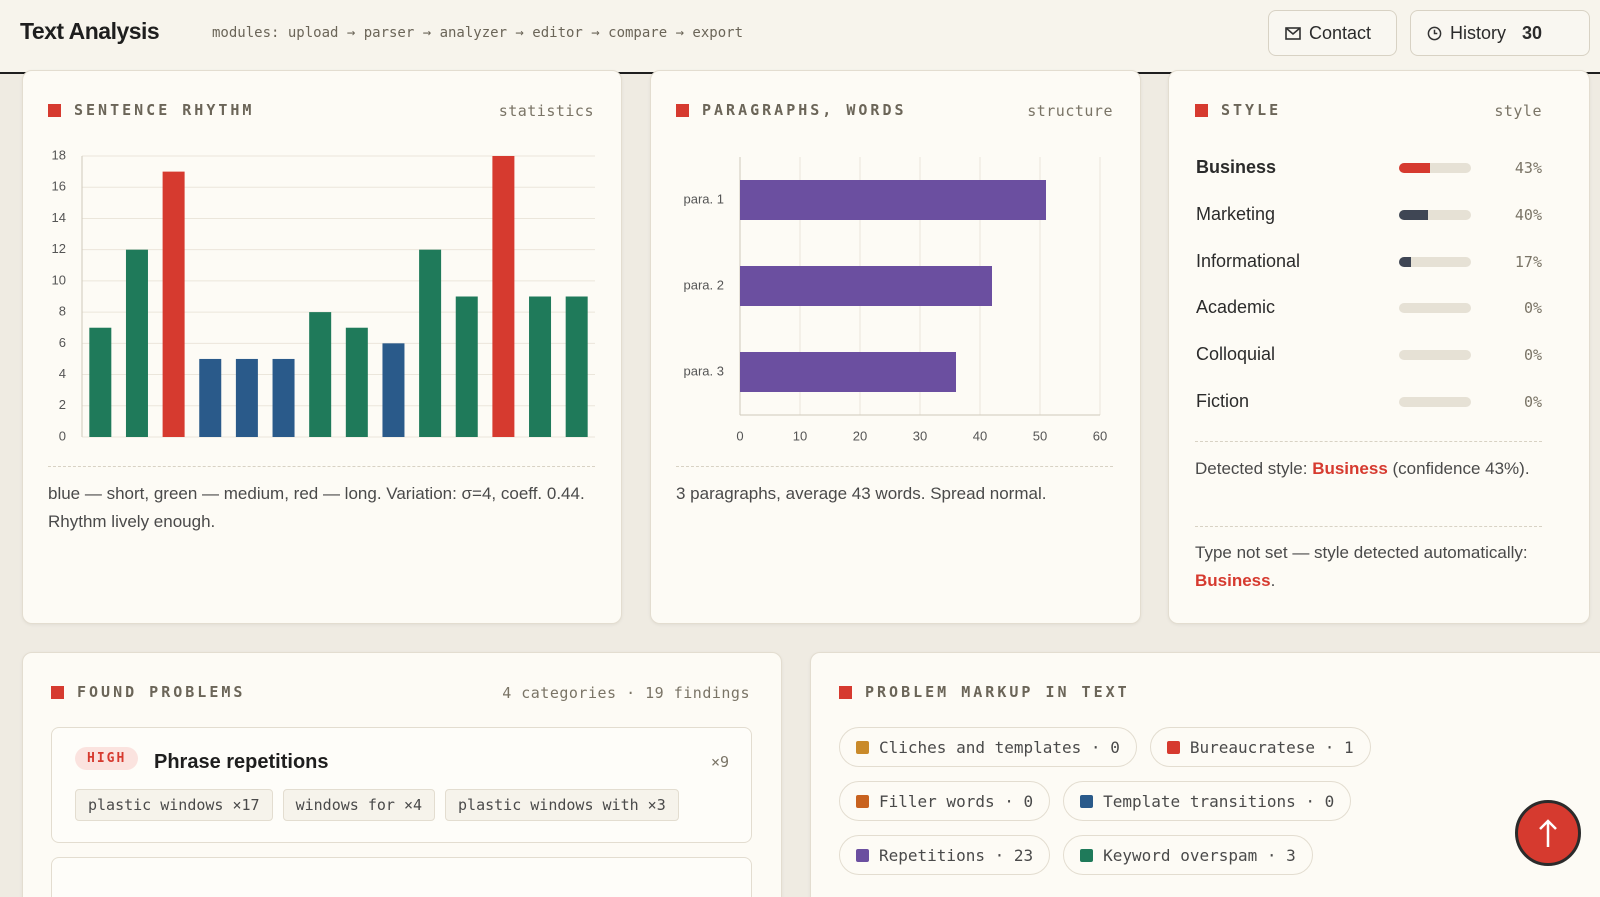  Describe the element at coordinates (161, 692) in the screenshot. I see `heading-text: FOUND PROBLEMS` at that location.